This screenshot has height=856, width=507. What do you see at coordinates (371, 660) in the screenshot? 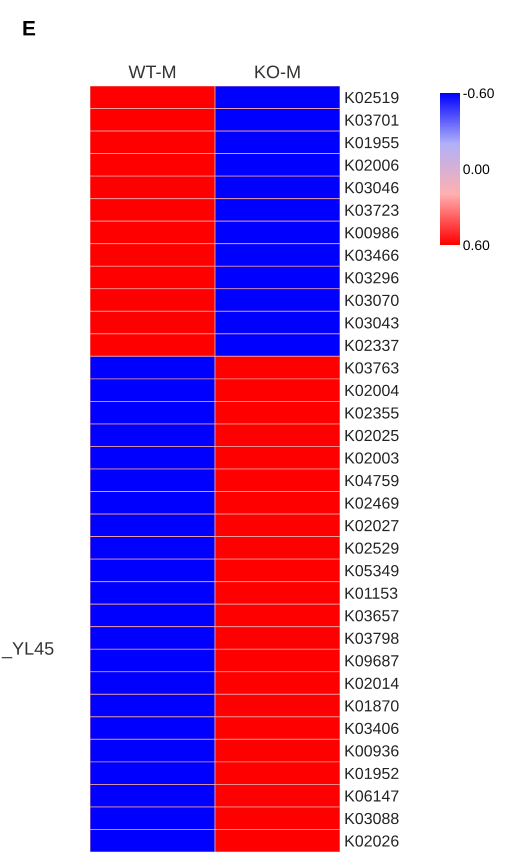
I see `y-tick-label: K09687` at bounding box center [371, 660].